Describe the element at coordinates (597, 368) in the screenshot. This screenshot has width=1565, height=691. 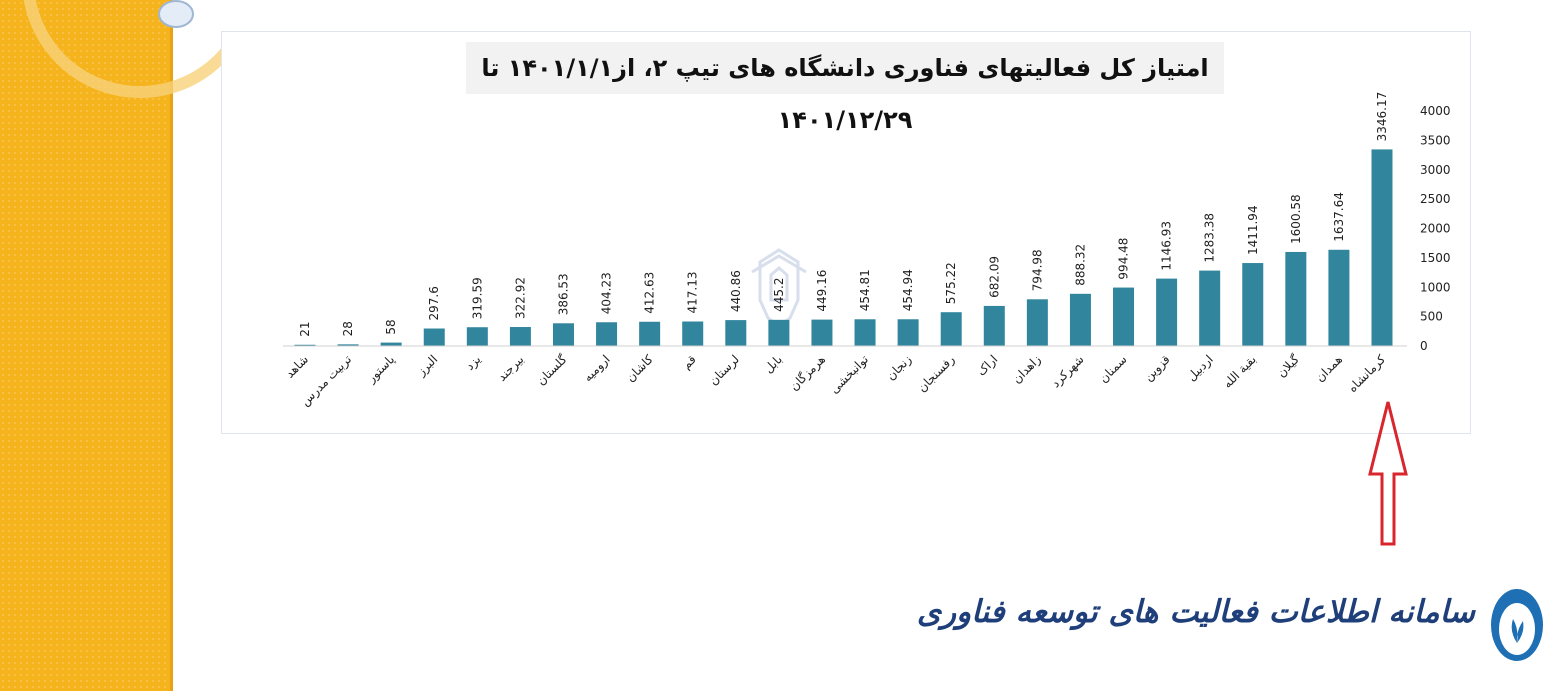
I see `category-label-7: ارومیه` at that location.